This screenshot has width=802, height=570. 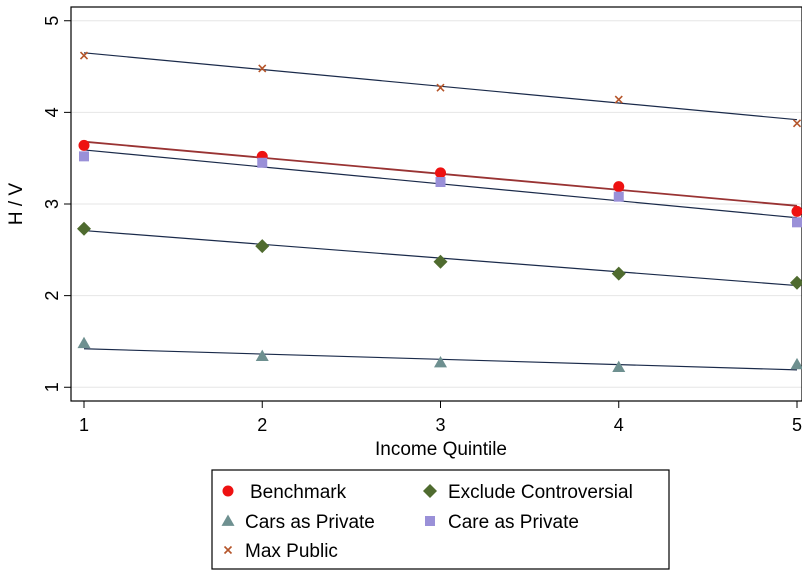 I want to click on legend-marker-max-public, so click(x=228, y=550).